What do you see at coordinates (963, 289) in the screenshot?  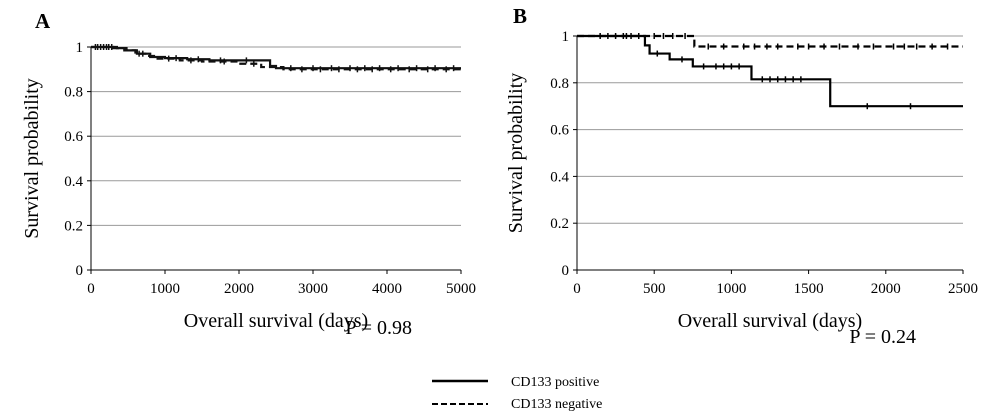 I see `x-tick-label: 2500` at bounding box center [963, 289].